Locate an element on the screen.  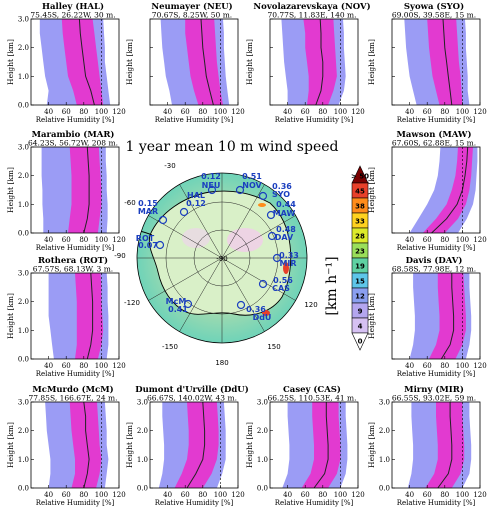
panel-title: Halley (HAL) is located at coordinates (73, 6).